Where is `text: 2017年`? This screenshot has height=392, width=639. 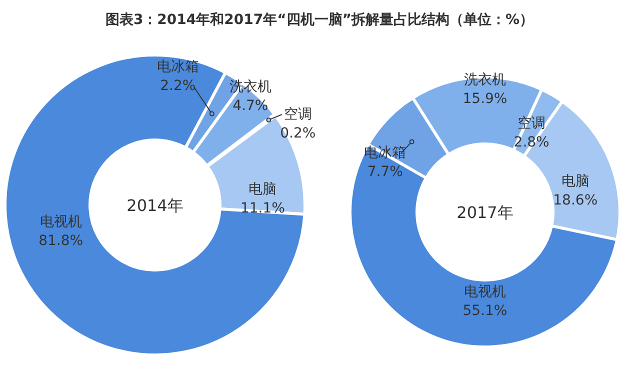 text: 2017年 is located at coordinates (485, 212).